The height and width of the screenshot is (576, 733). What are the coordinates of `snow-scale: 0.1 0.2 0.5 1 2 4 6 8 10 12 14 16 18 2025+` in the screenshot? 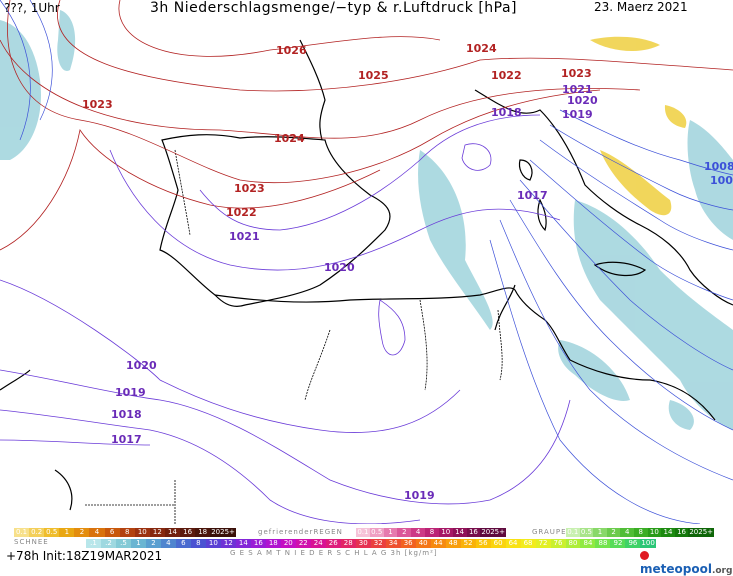 It's located at (125, 532).